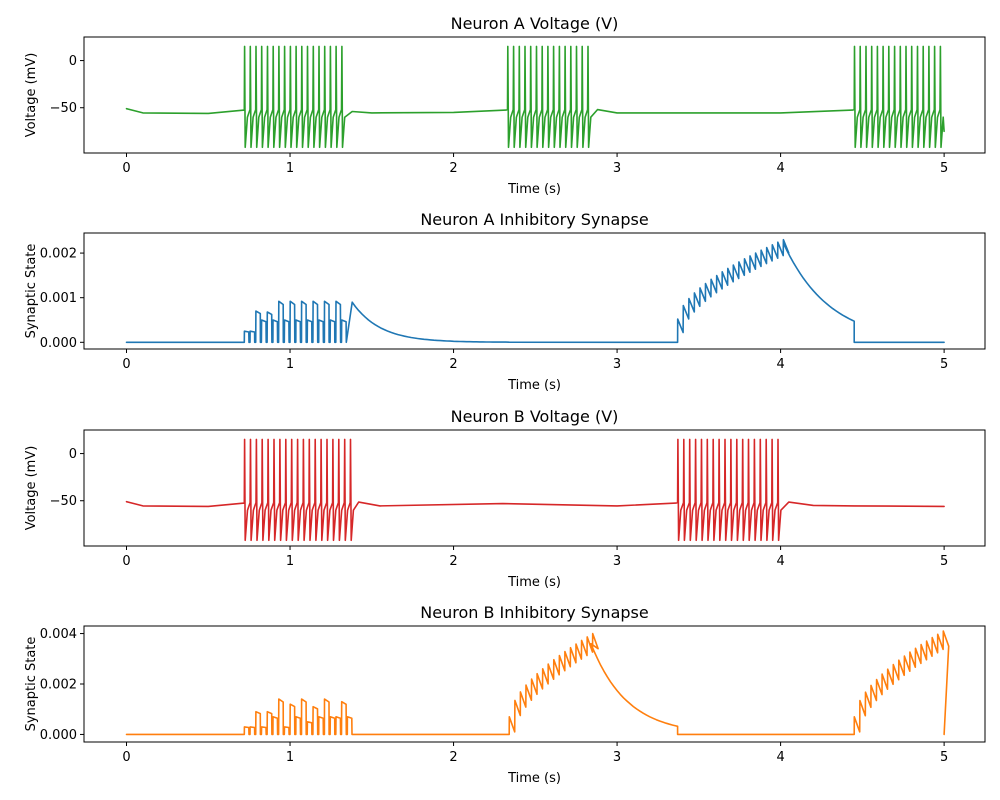 The image size is (1000, 800). Describe the element at coordinates (534, 612) in the screenshot. I see `panel-title: Neuron B Inhibitory Synapse` at that location.